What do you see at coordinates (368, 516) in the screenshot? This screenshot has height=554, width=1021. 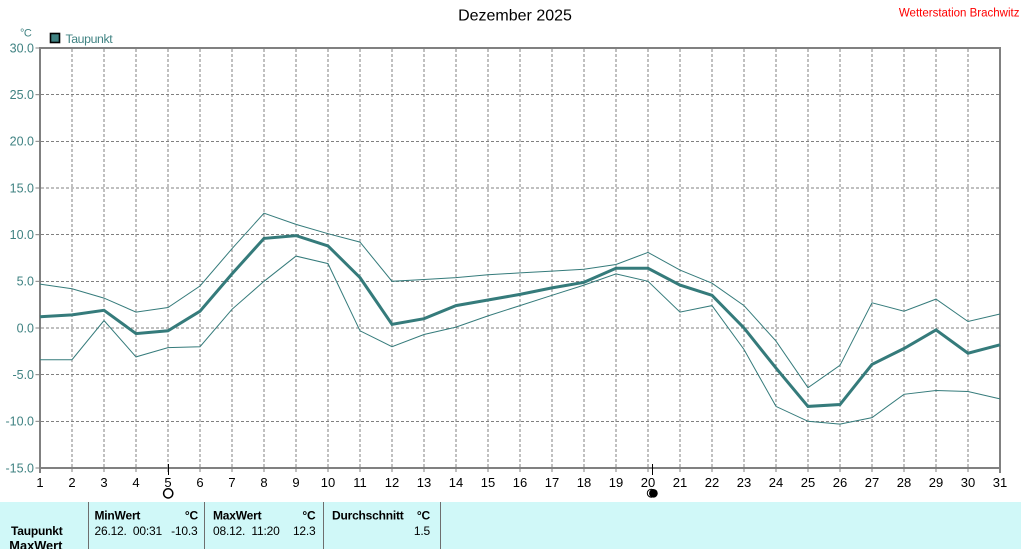 I see `svg-text: Durchschnitt` at bounding box center [368, 516].